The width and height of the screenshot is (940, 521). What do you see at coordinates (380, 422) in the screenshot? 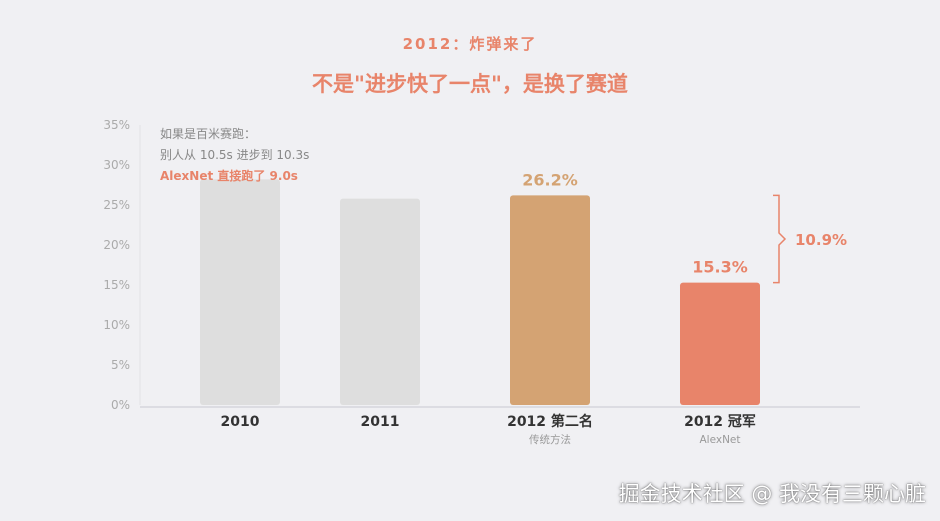
I see `x-tick-label: 2011` at bounding box center [380, 422].